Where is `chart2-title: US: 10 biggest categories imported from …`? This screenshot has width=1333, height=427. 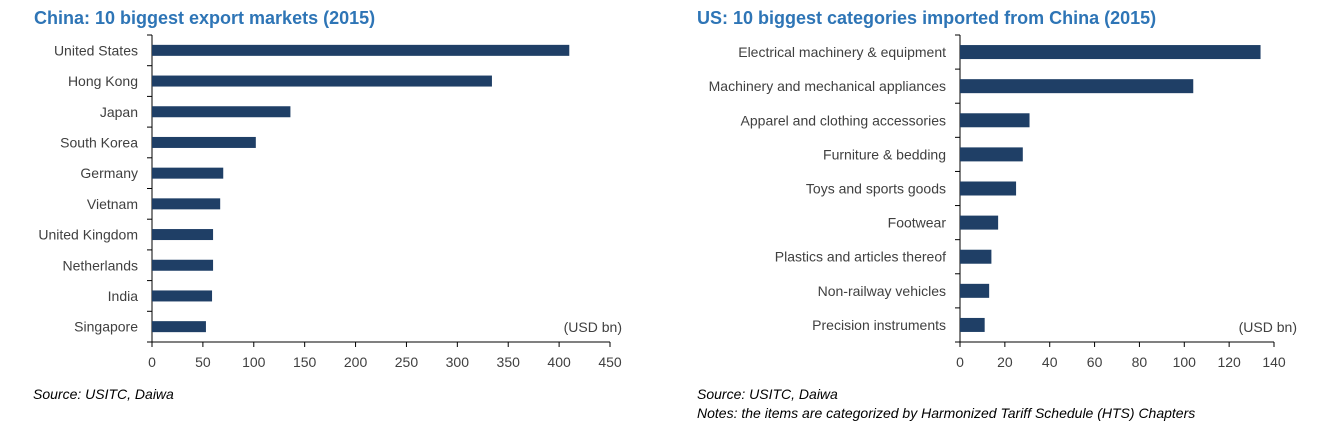 chart2-title: US: 10 biggest categories imported from … is located at coordinates (927, 18).